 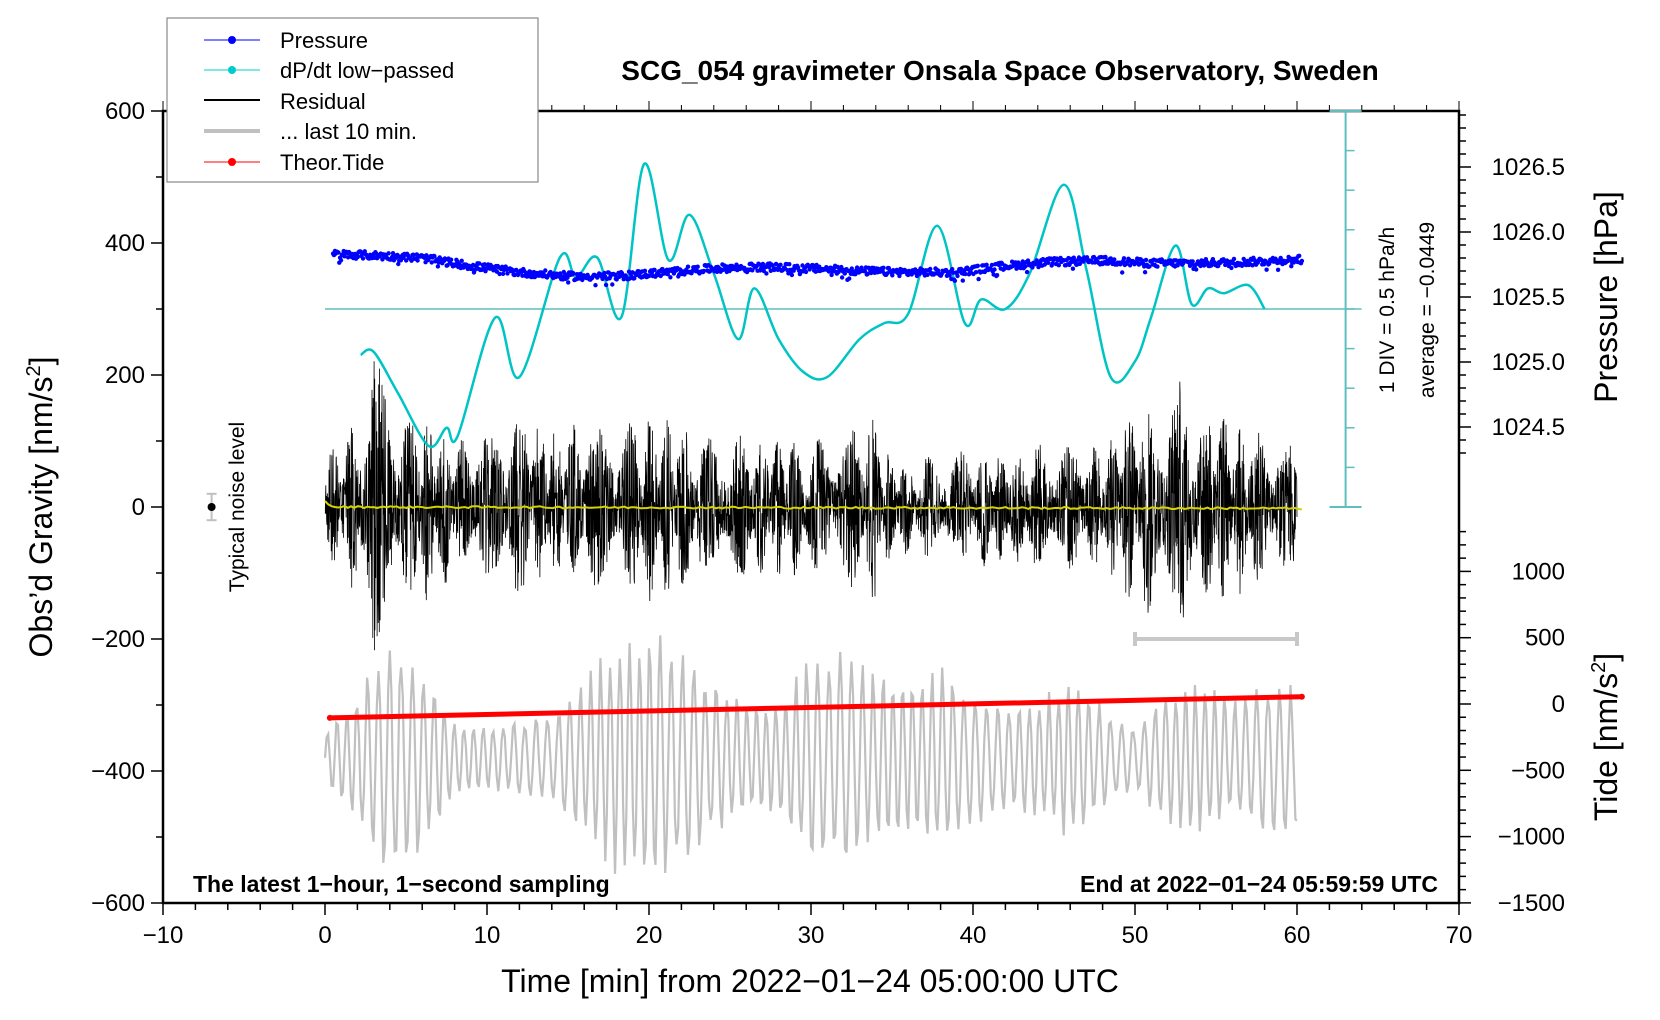 What do you see at coordinates (41, 517) in the screenshot?
I see `y-axis-title-left-main: Obs’d Gravity [nm/s` at bounding box center [41, 517].